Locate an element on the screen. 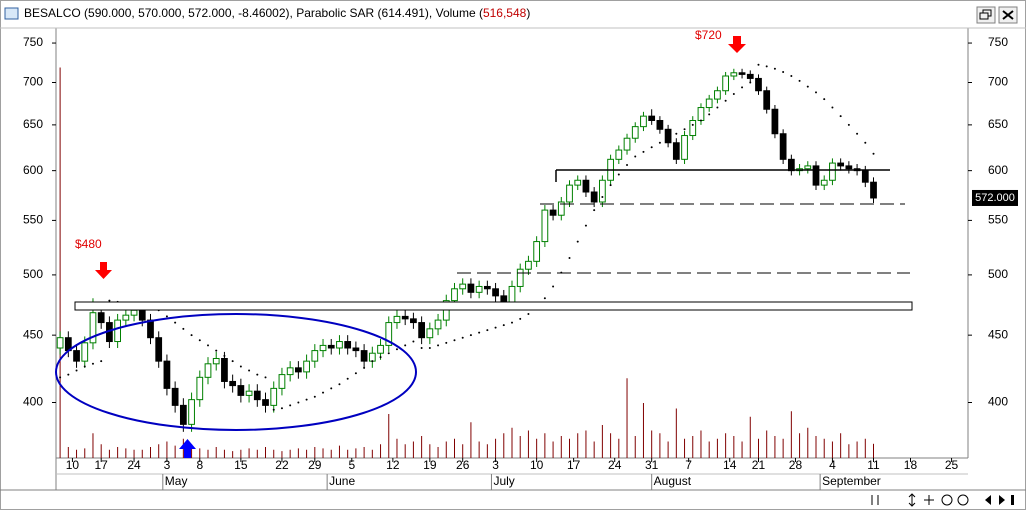  annotation: $720 is located at coordinates (708, 35).